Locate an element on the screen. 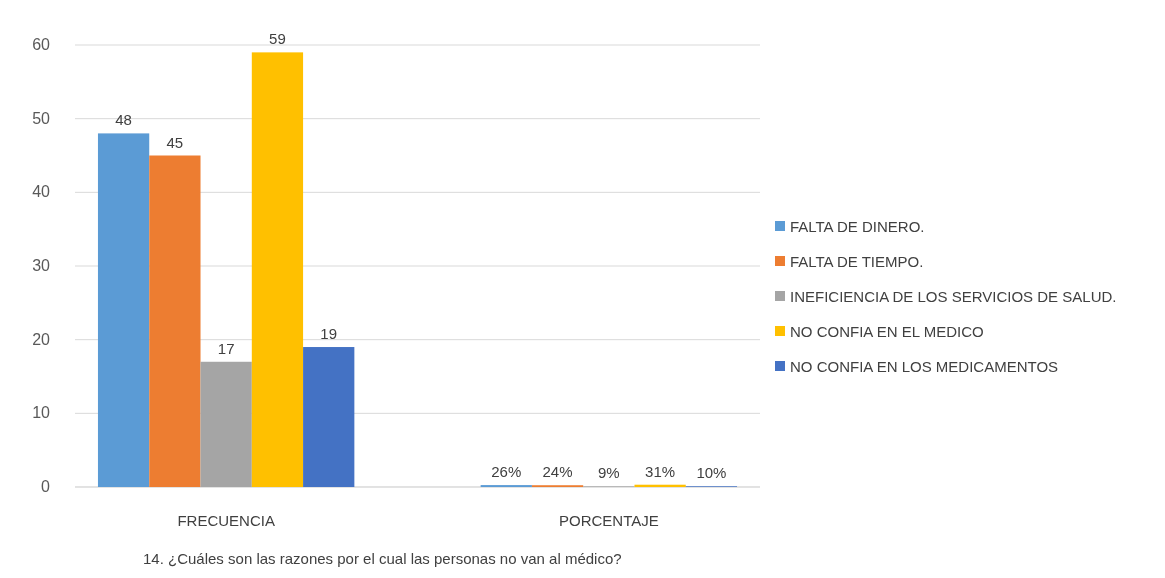 The image size is (1165, 578). data-label: 19 is located at coordinates (329, 334).